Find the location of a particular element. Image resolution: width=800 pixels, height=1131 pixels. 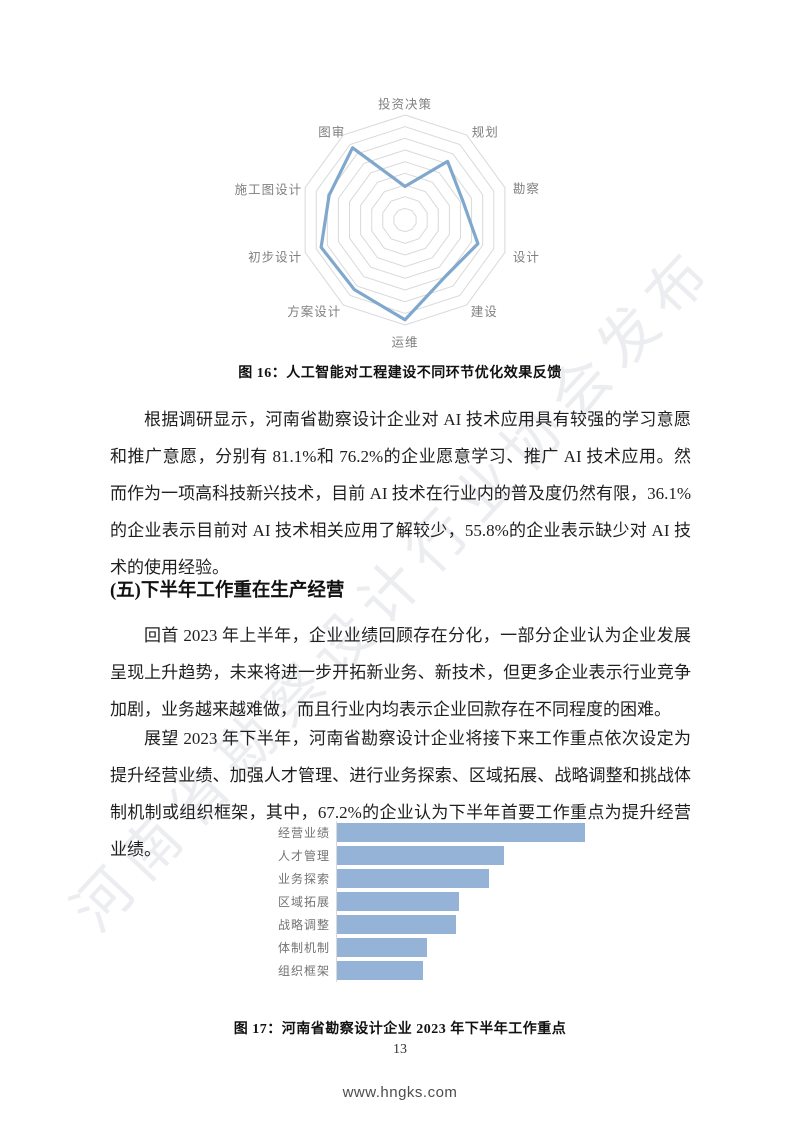

bar-row: 战略调整 is located at coordinates (442, 924).